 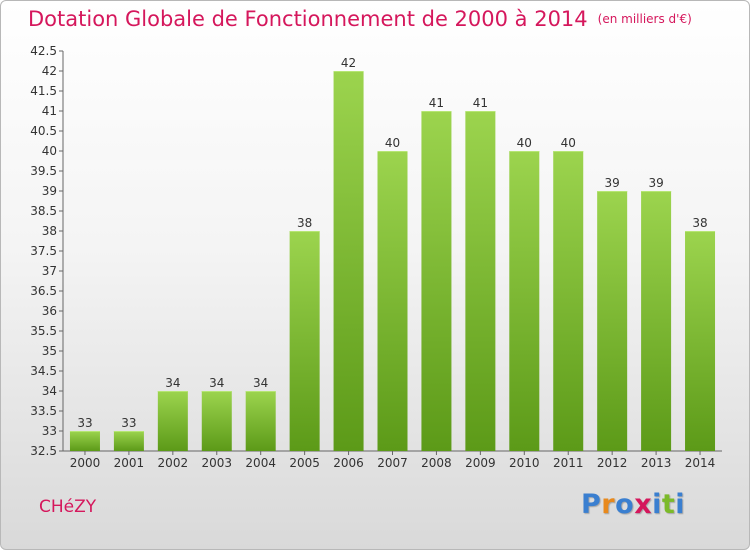 What do you see at coordinates (644, 19) in the screenshot?
I see `chart-subtitle: (en milliers d'€)` at bounding box center [644, 19].